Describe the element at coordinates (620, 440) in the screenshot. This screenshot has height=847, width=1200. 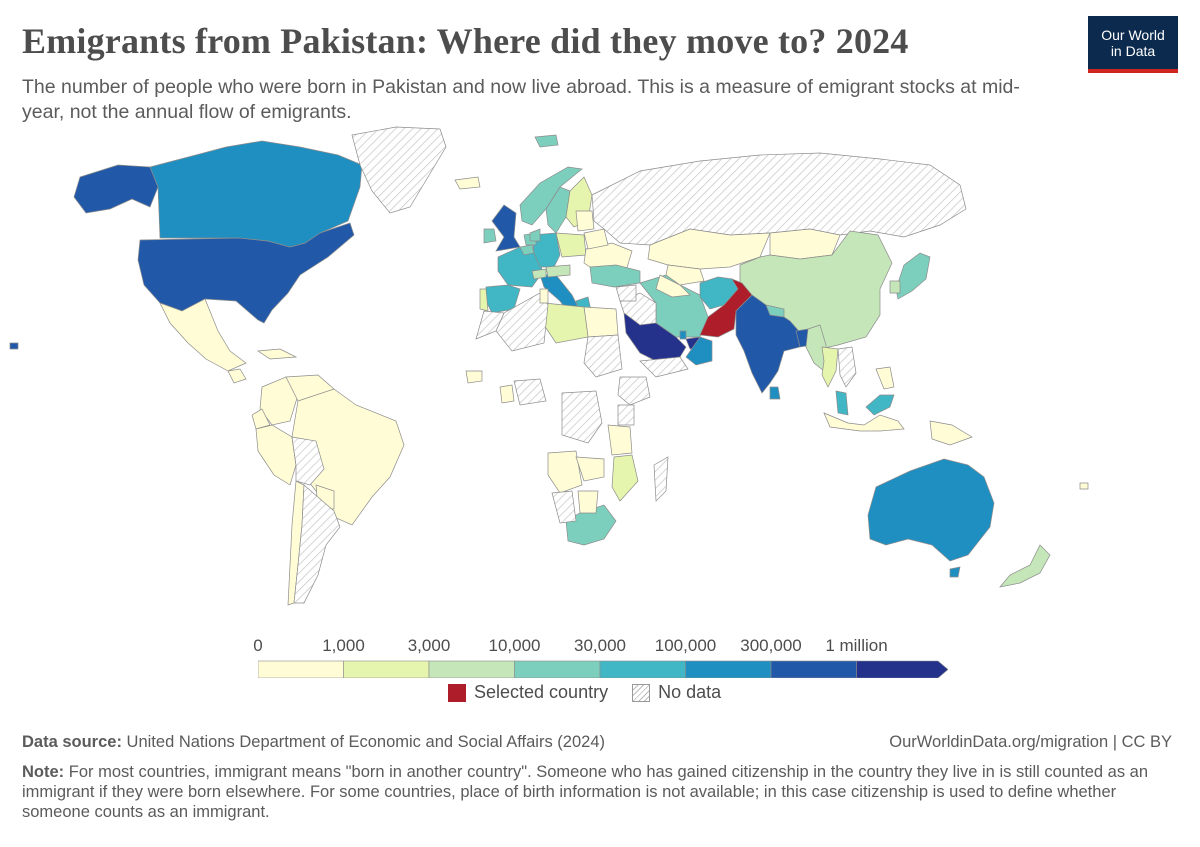
I see `country-tanzania: Tanzania` at that location.